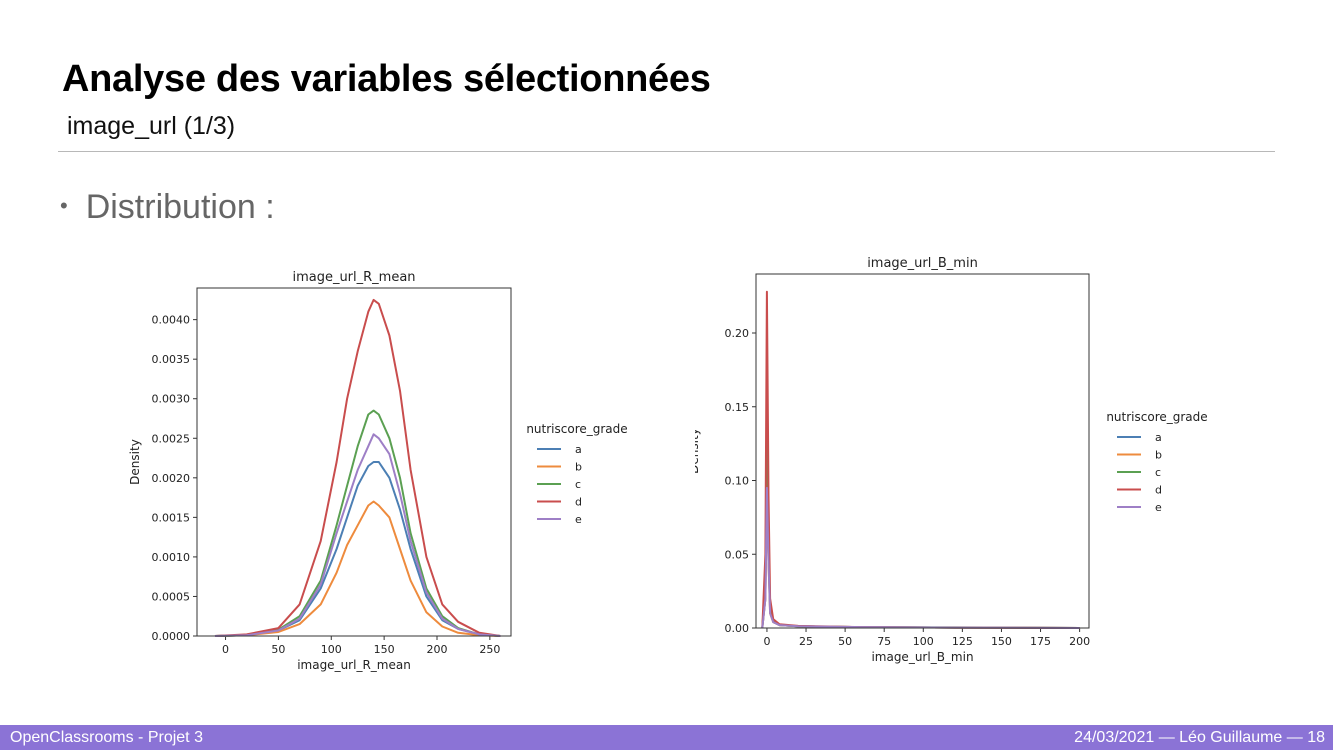 This screenshot has width=1333, height=750. What do you see at coordinates (737, 407) in the screenshot?
I see `y-tick-label: 0.15` at bounding box center [737, 407].